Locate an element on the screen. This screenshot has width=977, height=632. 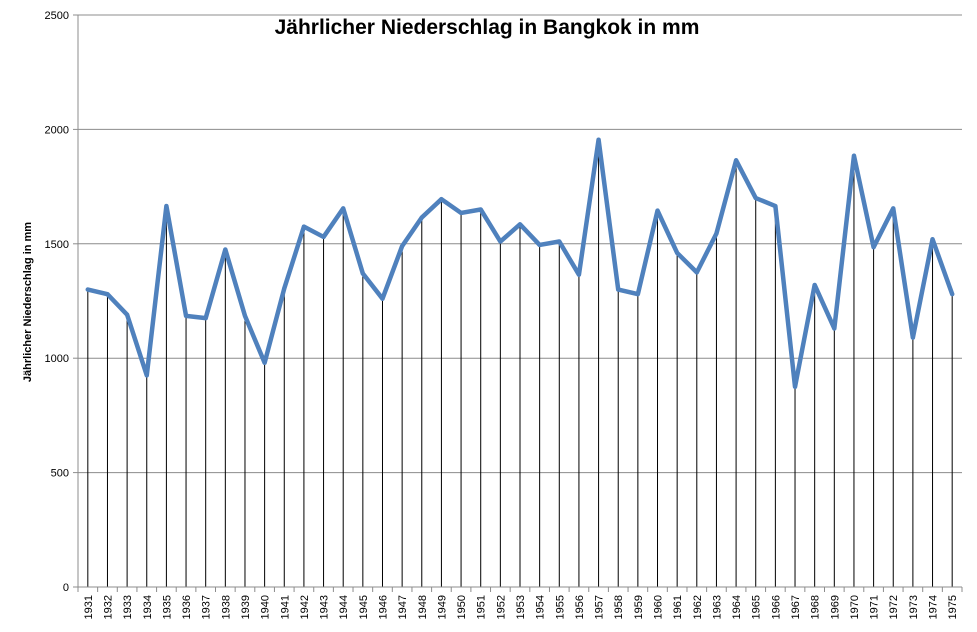
x-tick-label-1961: 1961 is located at coordinates (678, 607).